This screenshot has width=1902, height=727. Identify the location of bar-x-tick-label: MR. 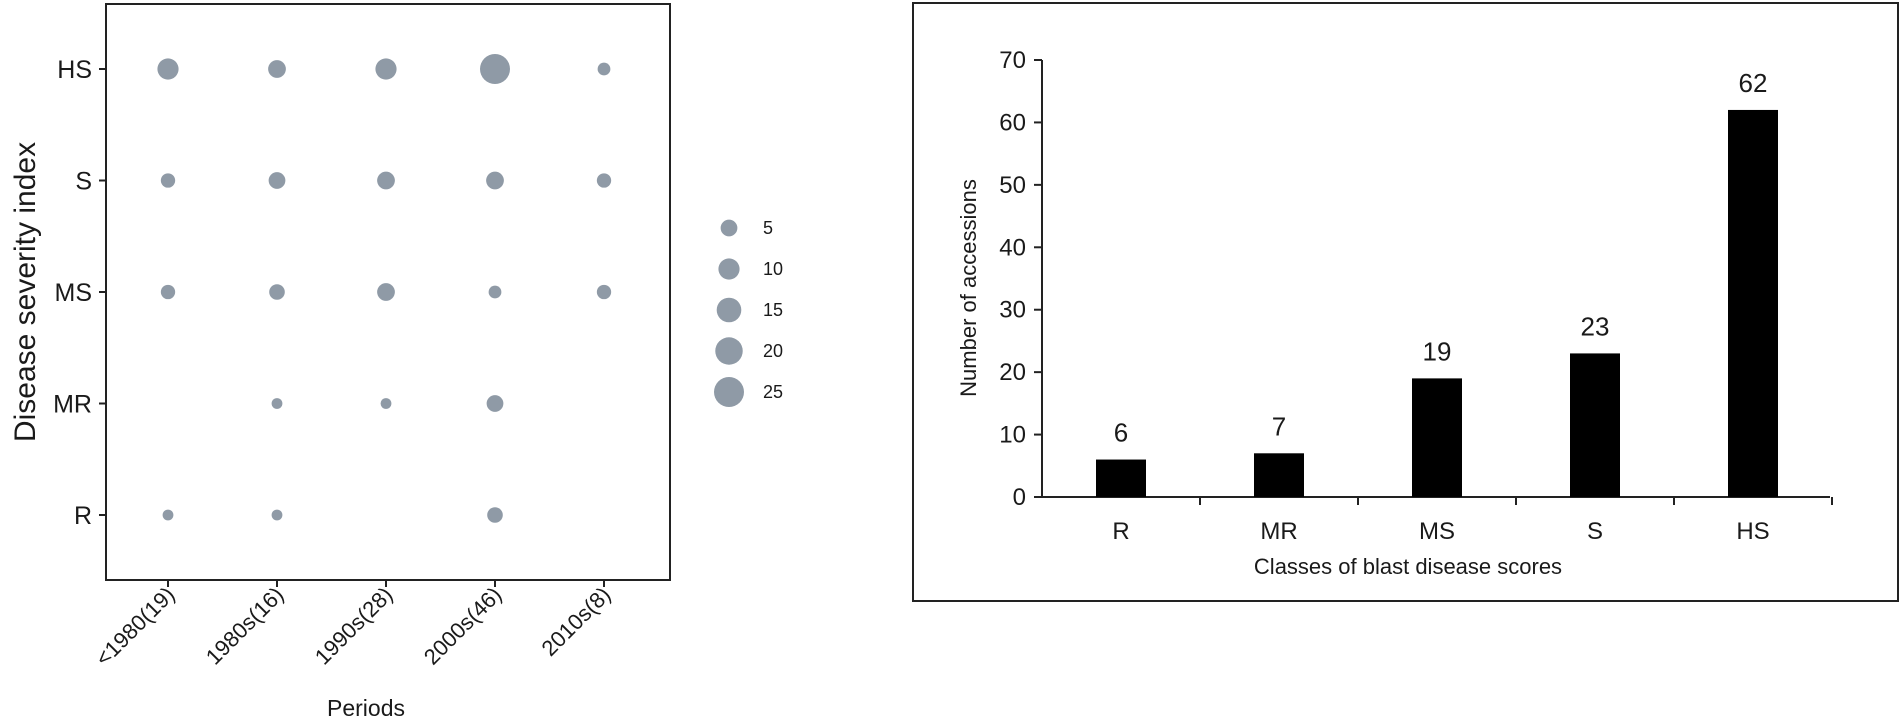
(1278, 531).